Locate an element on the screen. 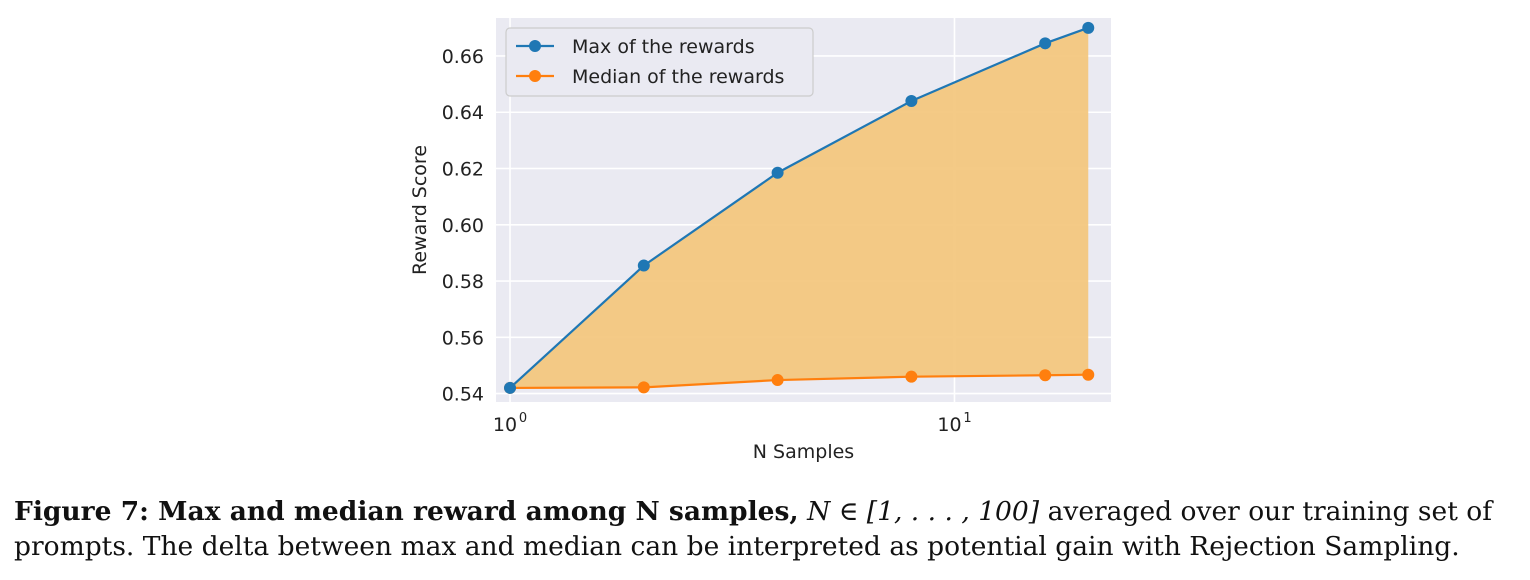  legend-marker-dot-median is located at coordinates (535, 76).